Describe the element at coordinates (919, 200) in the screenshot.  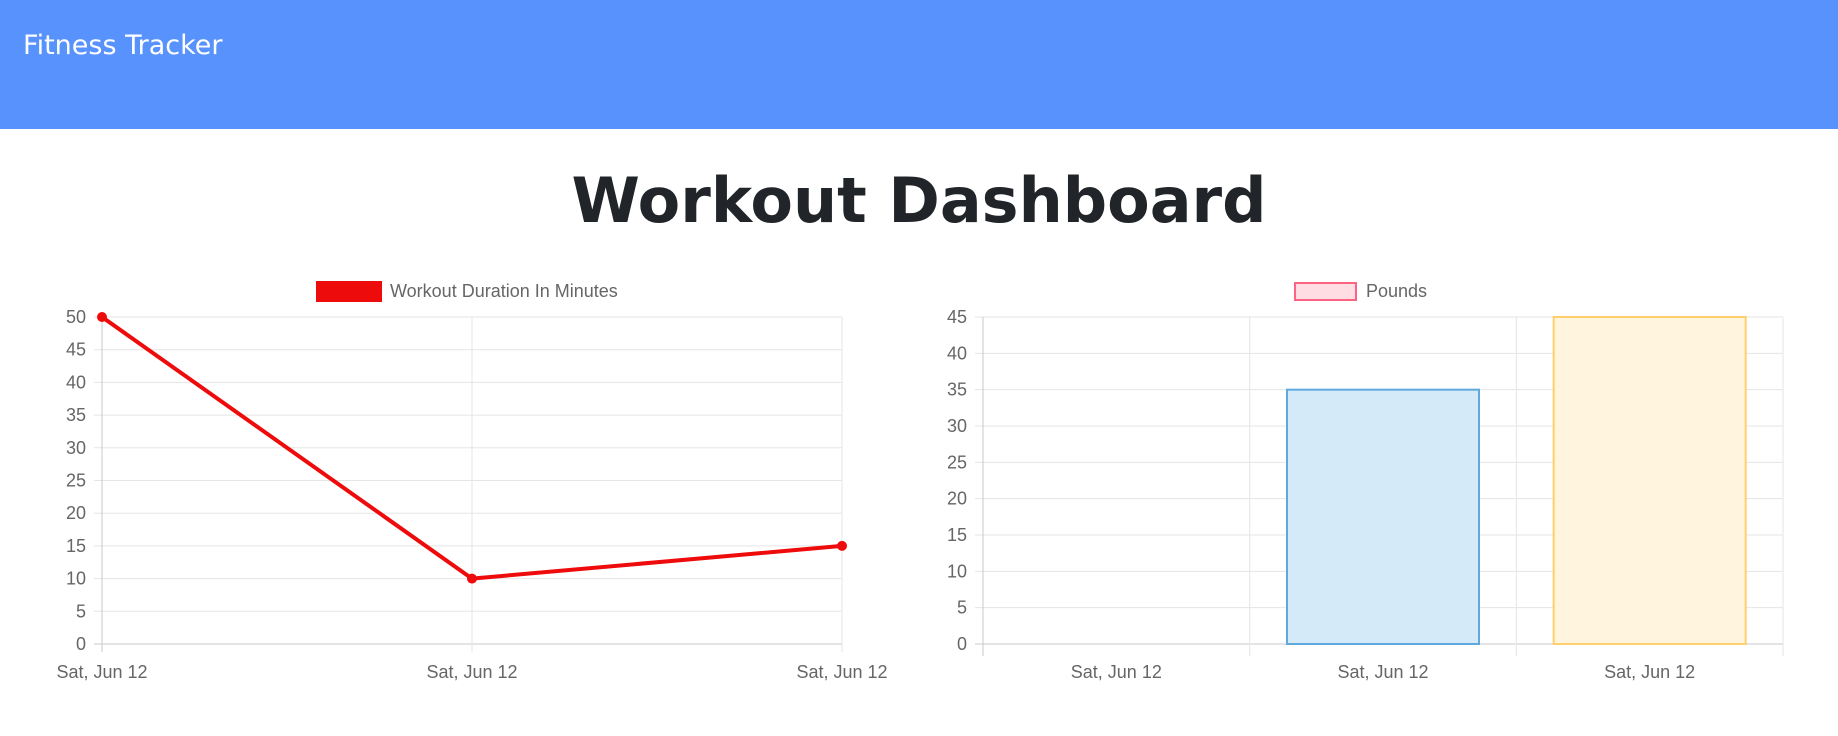
I see `page-title: Workout Dashboard` at that location.